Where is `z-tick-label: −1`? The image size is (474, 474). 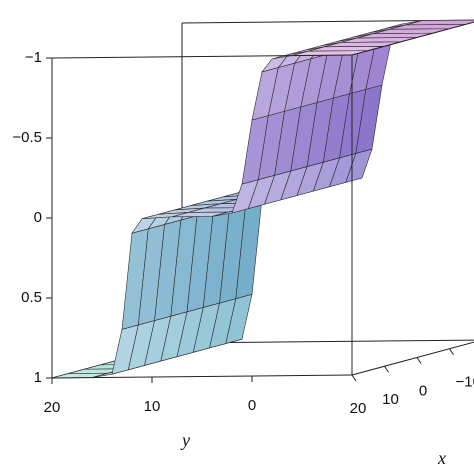 z-tick-label: −1 is located at coordinates (33, 57).